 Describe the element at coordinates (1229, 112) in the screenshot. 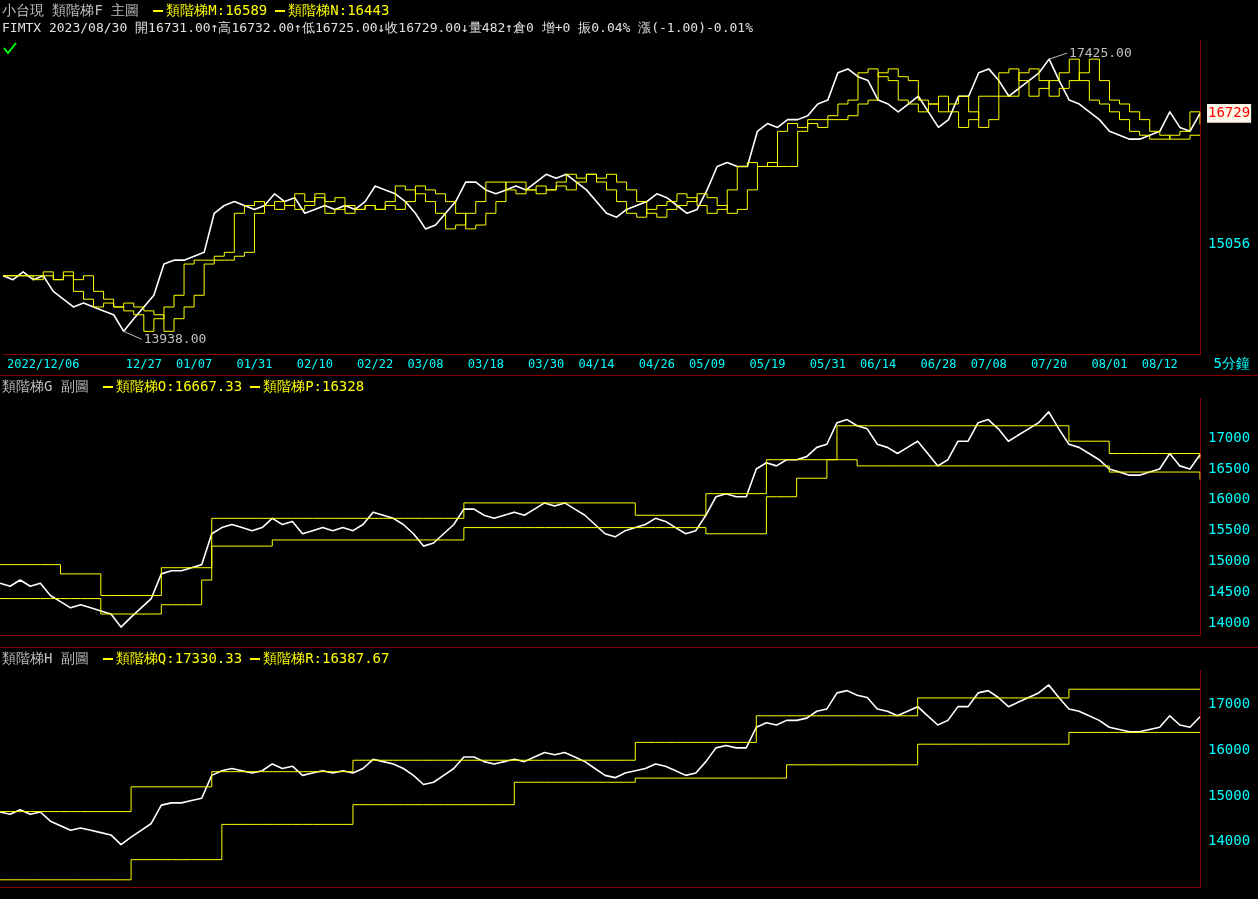

I see `y-tick-label: 16729` at that location.